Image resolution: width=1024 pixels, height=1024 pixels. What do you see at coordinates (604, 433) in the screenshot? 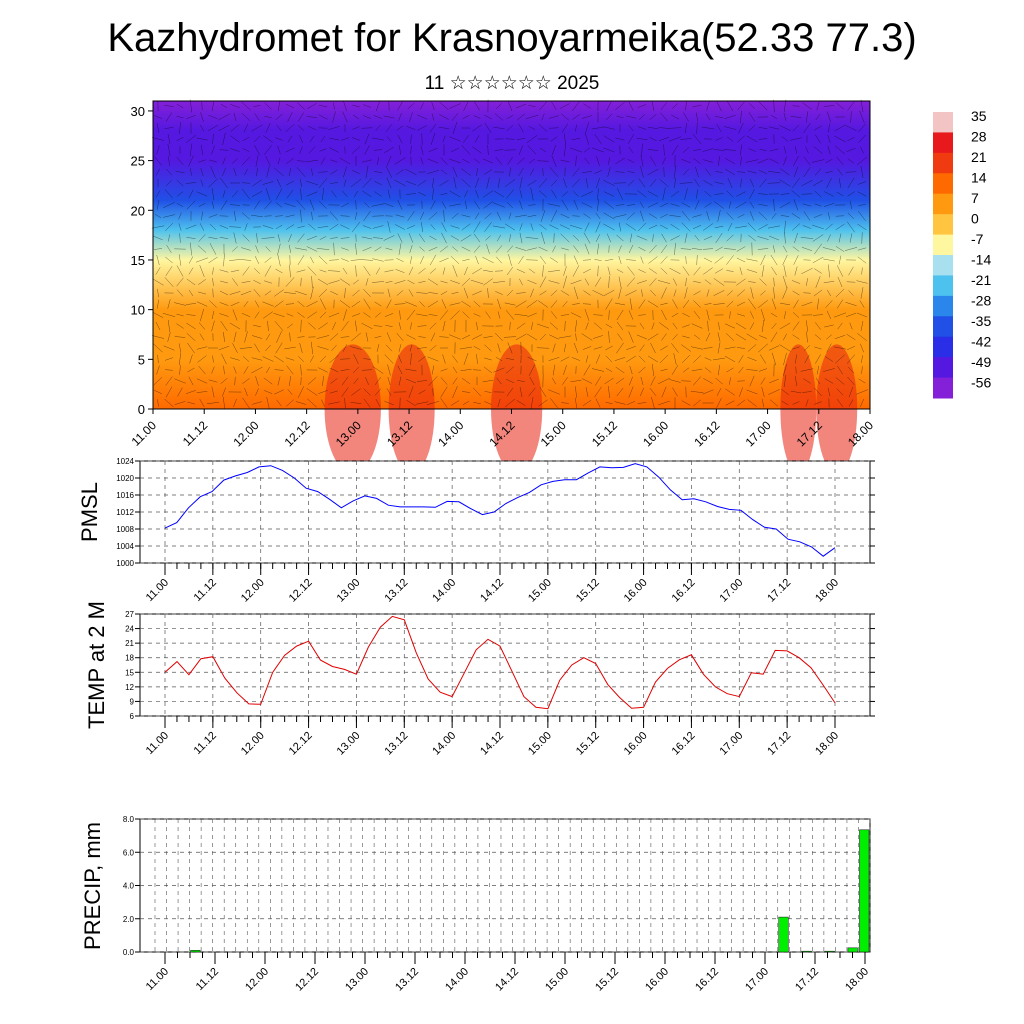
I see `x-tick-label: 15.12` at bounding box center [604, 433].